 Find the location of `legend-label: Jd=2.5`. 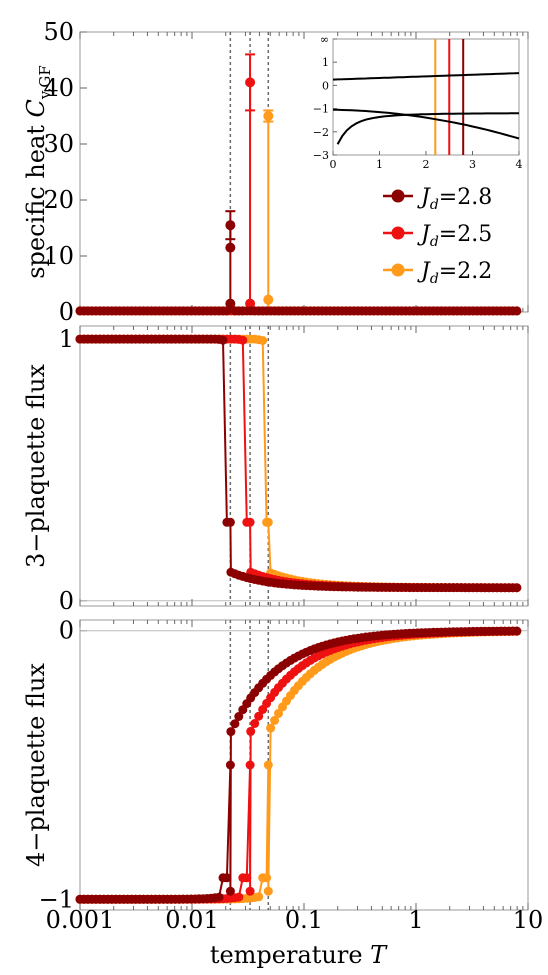

legend-label: Jd=2.5 is located at coordinates (454, 236).